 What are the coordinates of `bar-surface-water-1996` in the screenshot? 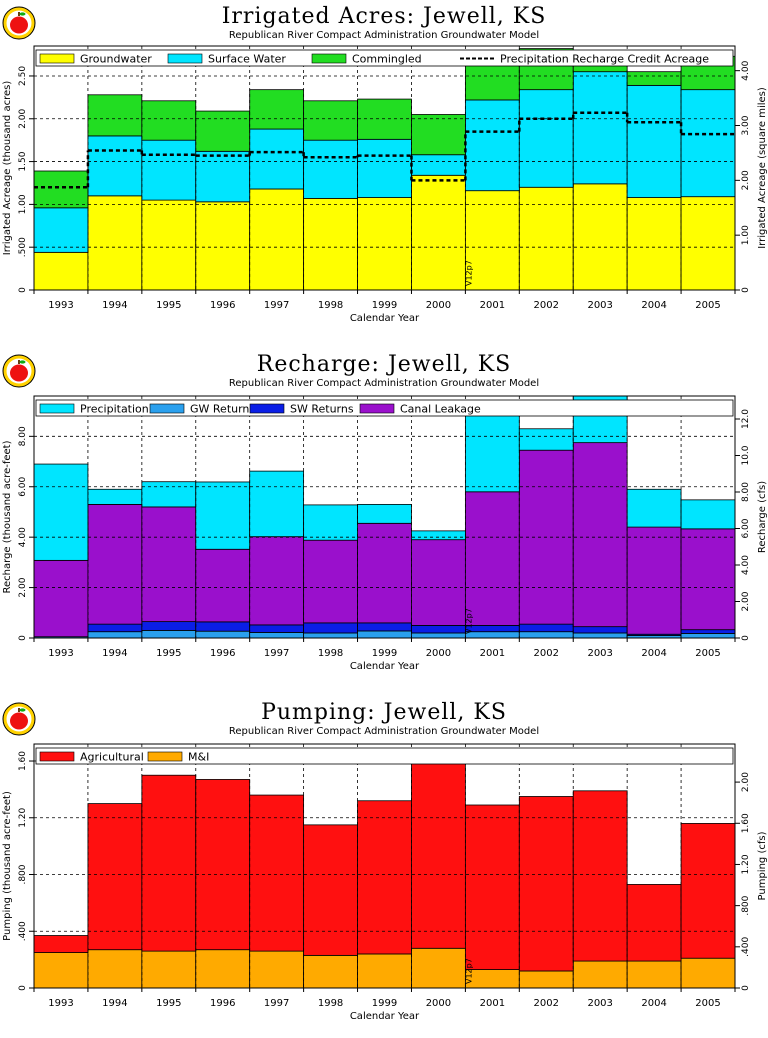 It's located at (223, 176).